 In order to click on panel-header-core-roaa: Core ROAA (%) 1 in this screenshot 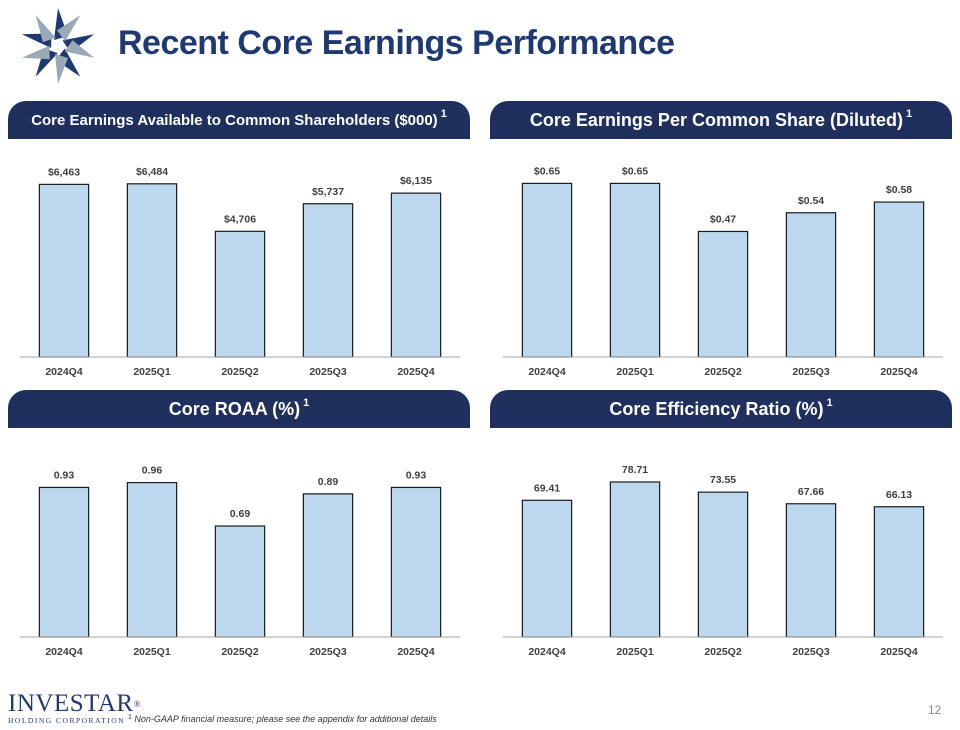, I will do `click(239, 409)`.